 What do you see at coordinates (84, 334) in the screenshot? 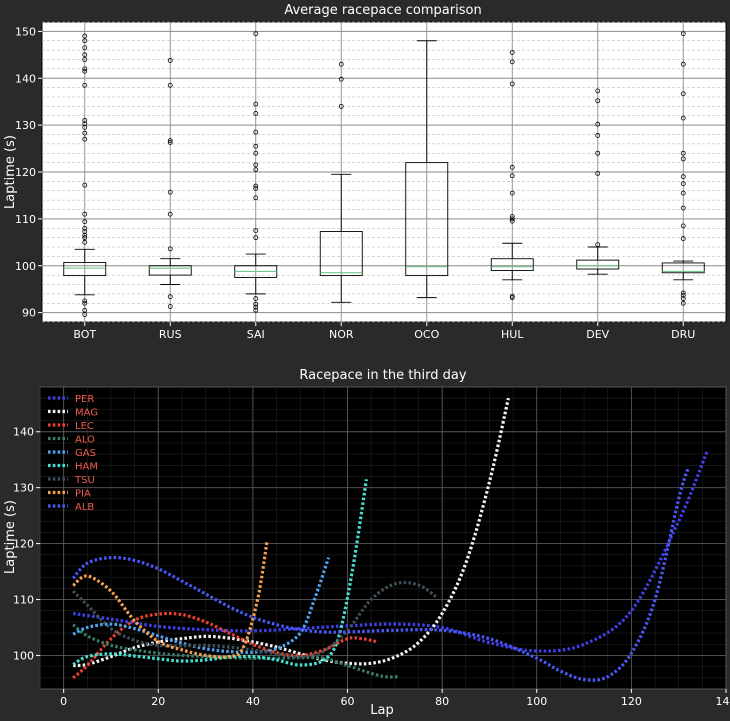
I see `x-tick-label: BOT` at bounding box center [84, 334].